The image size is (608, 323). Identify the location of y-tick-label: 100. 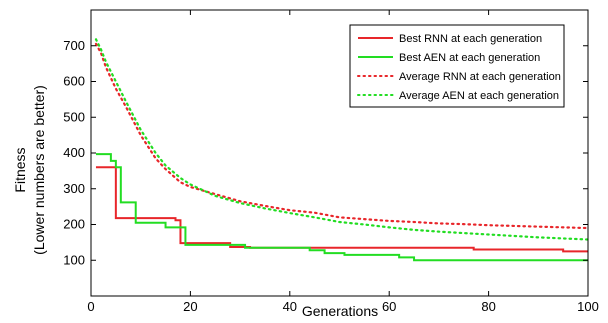
(74, 259).